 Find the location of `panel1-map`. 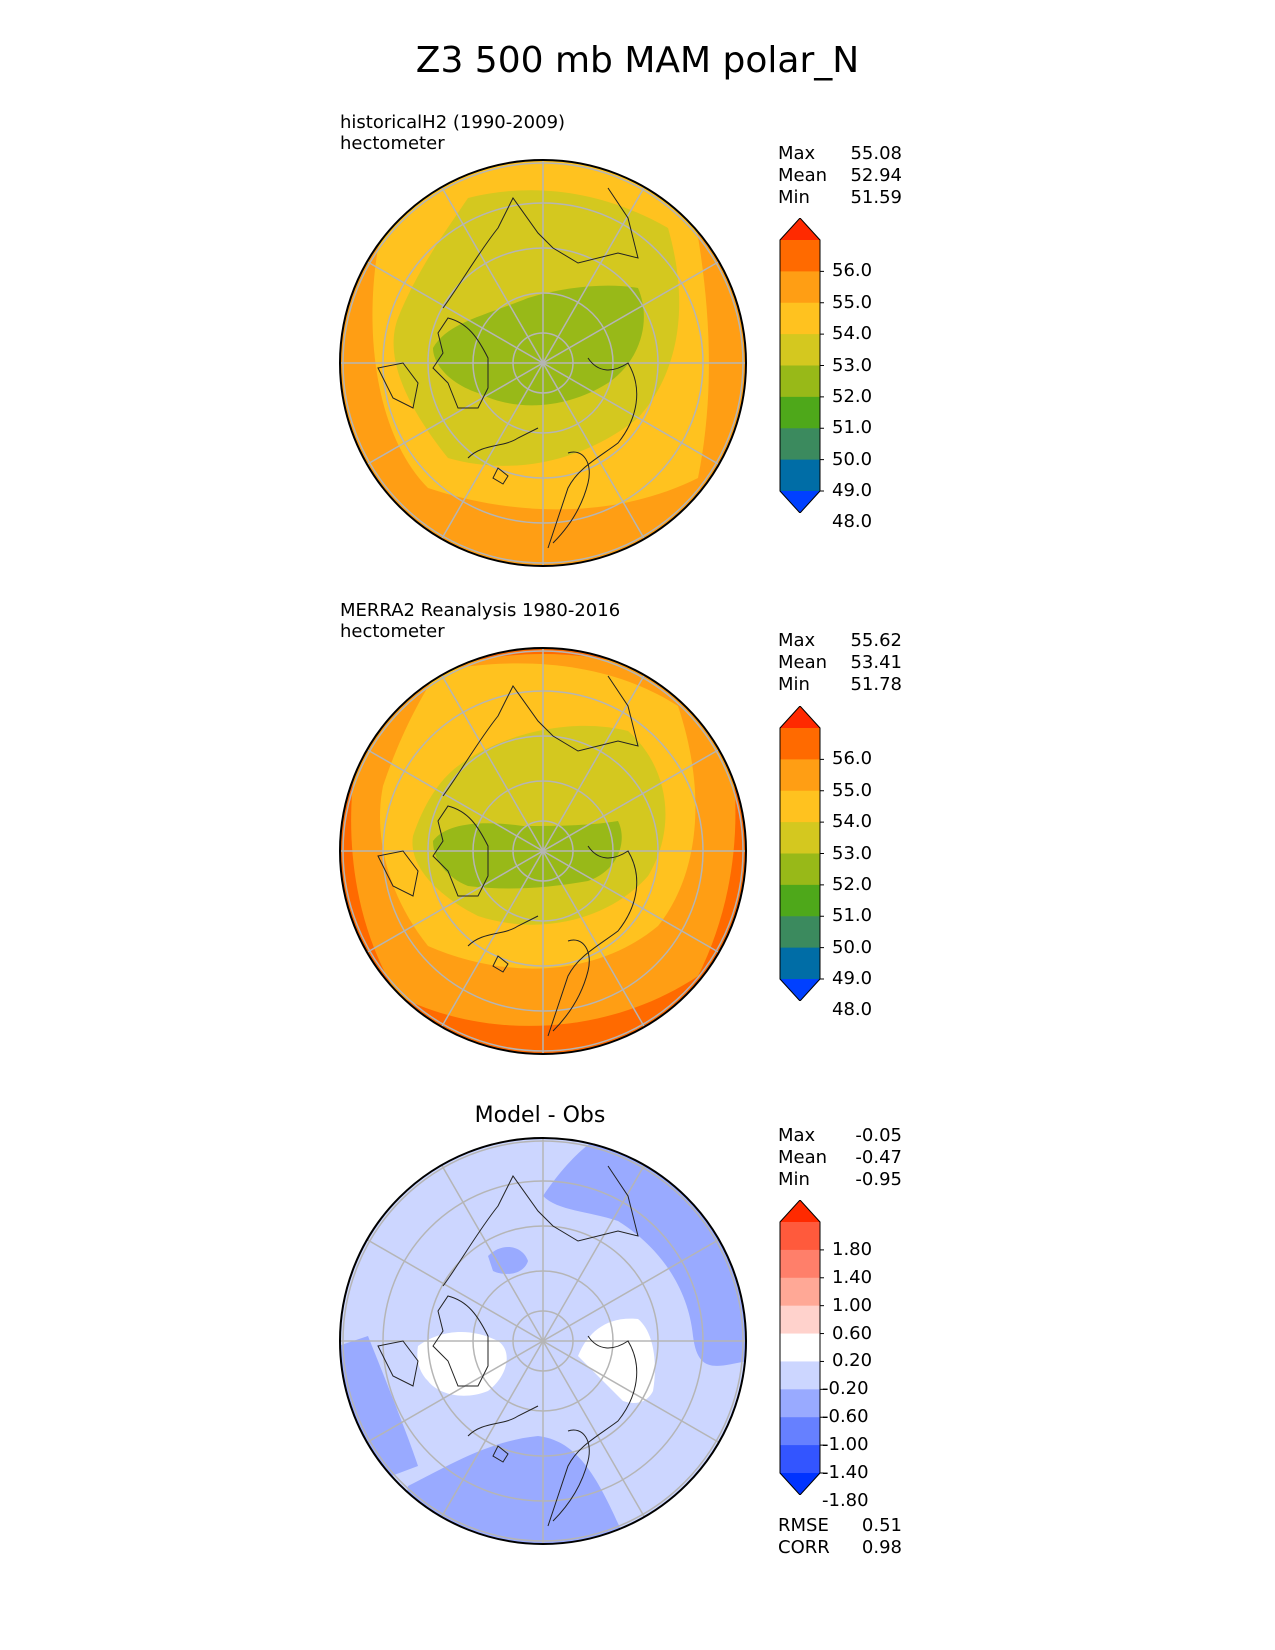

panel1-map is located at coordinates (543, 363).